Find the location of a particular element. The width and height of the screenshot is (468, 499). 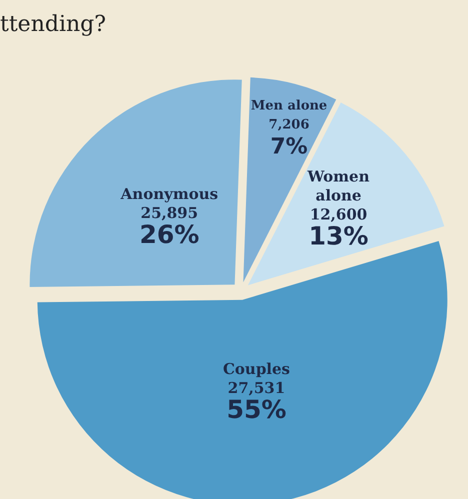

slice-label: Anonymous is located at coordinates (169, 194).